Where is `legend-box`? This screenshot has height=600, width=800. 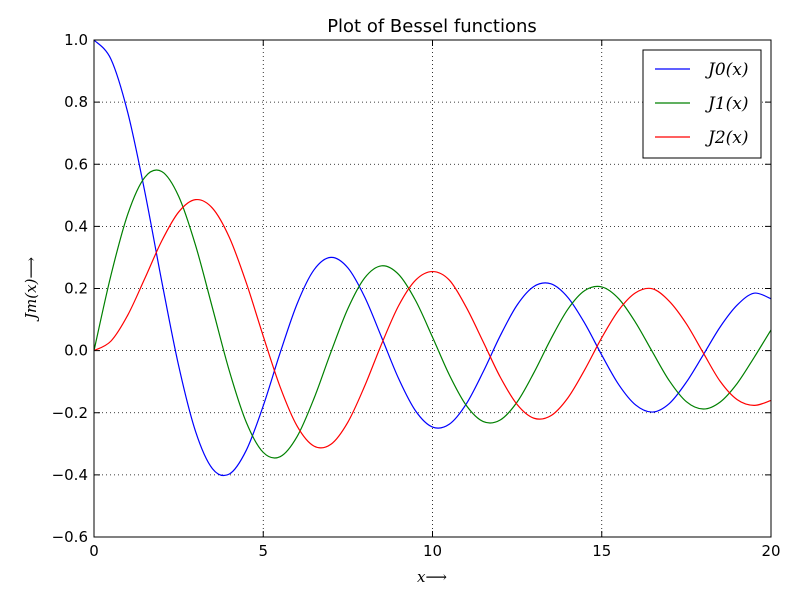 legend-box is located at coordinates (702, 104).